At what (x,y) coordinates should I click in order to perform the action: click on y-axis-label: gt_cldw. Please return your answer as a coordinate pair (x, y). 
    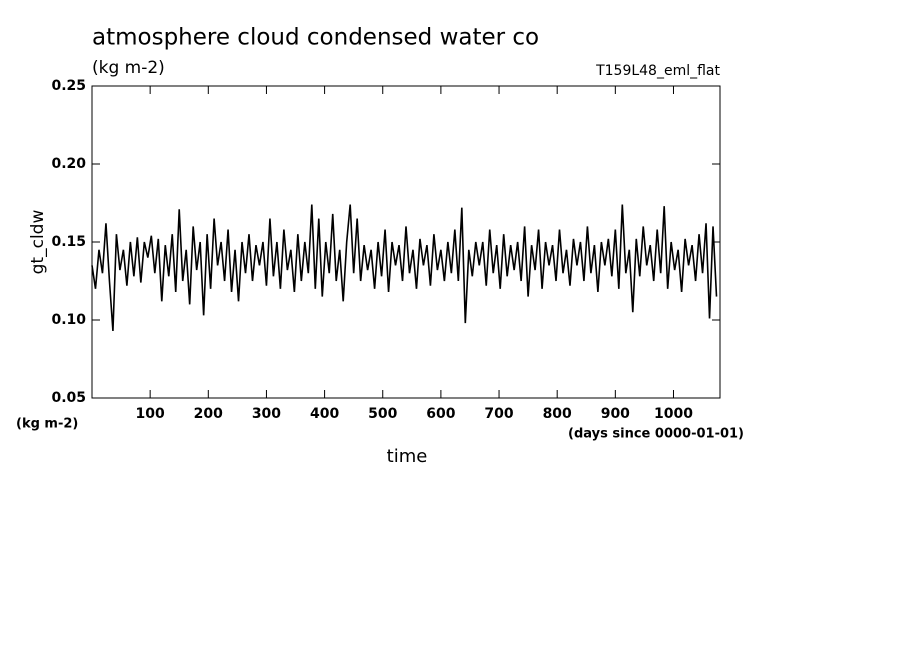
    Looking at the image, I should click on (38, 242).